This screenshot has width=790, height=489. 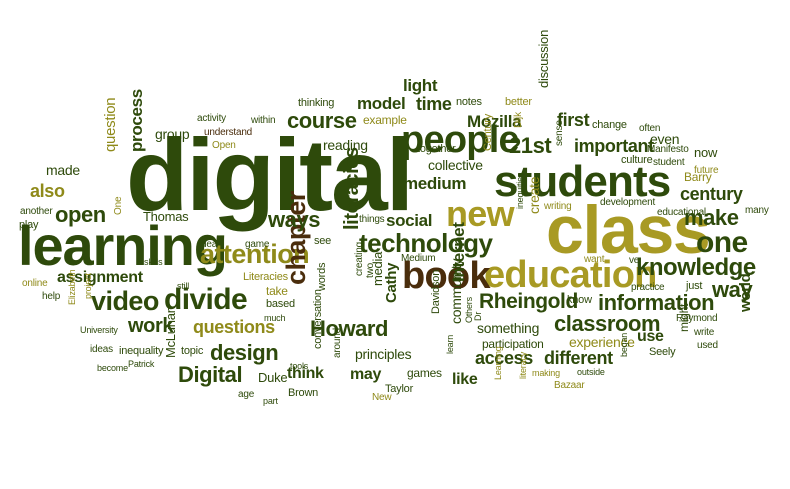 I want to click on word-change: change, so click(x=609, y=125).